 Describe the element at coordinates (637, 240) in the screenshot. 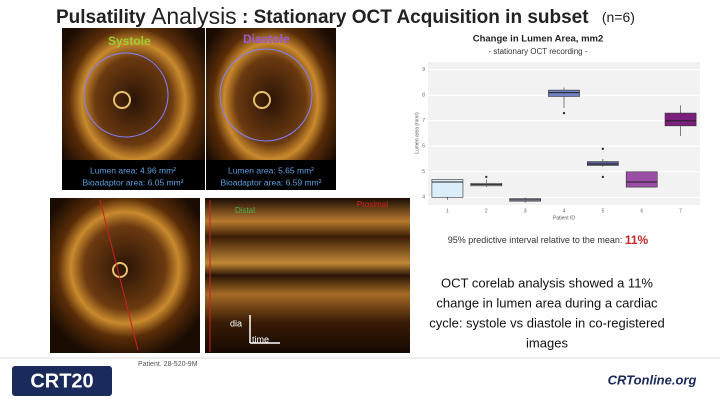

I see `note-value: 11%` at that location.